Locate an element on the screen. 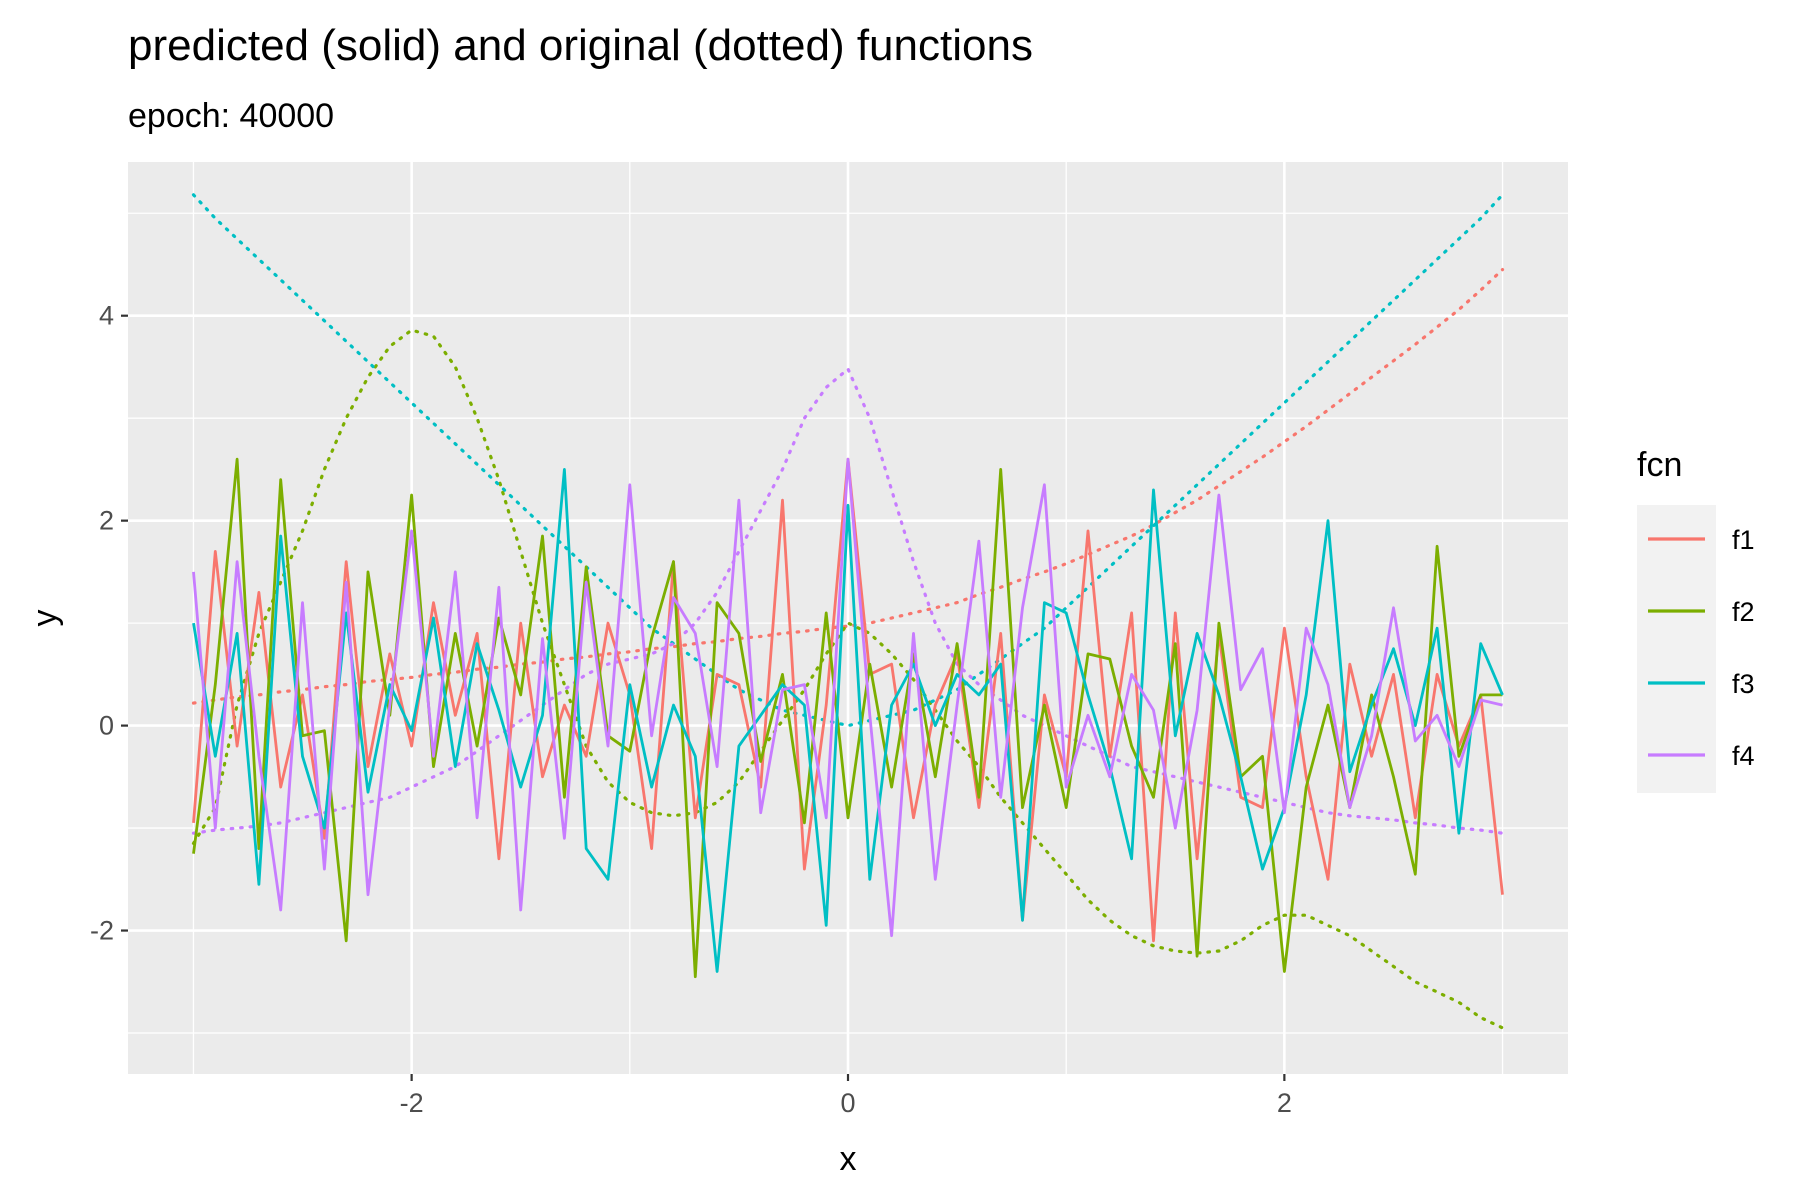 The height and width of the screenshot is (1200, 1800). legend-label-f3: f3 is located at coordinates (1743, 684).